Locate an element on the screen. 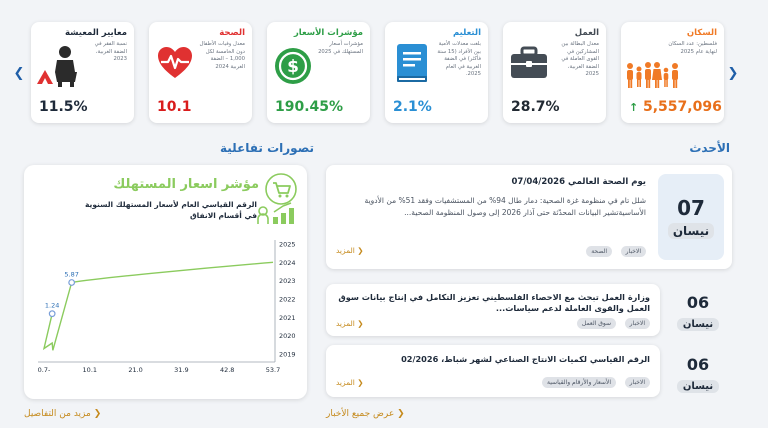  news-tag: الأسعار والأرقام والقياسية is located at coordinates (579, 382).